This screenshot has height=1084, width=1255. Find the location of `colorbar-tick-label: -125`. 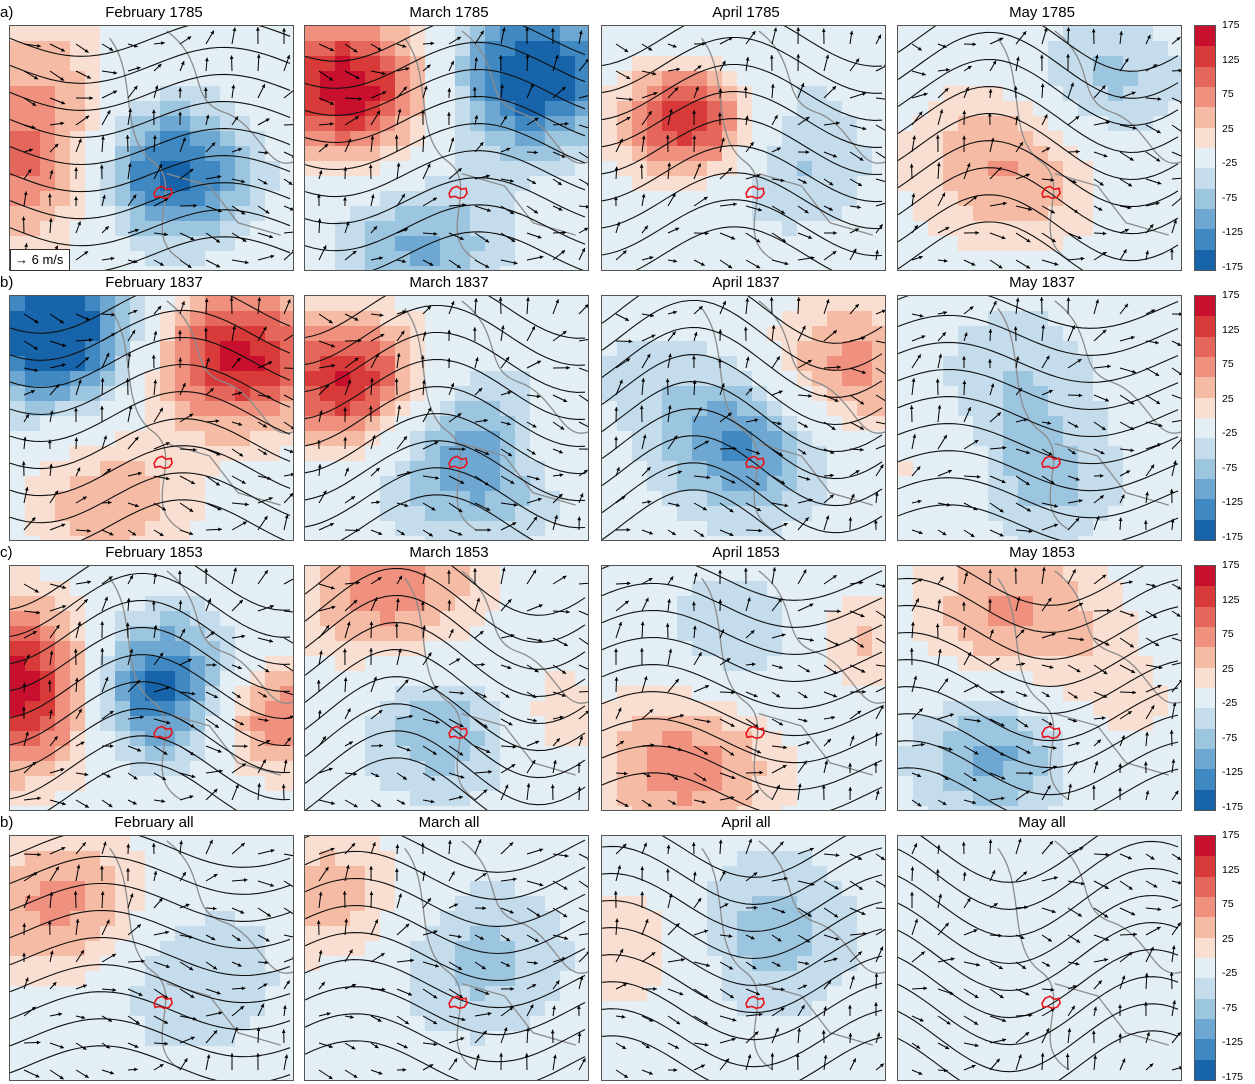

colorbar-tick-label: -125 is located at coordinates (1233, 502).